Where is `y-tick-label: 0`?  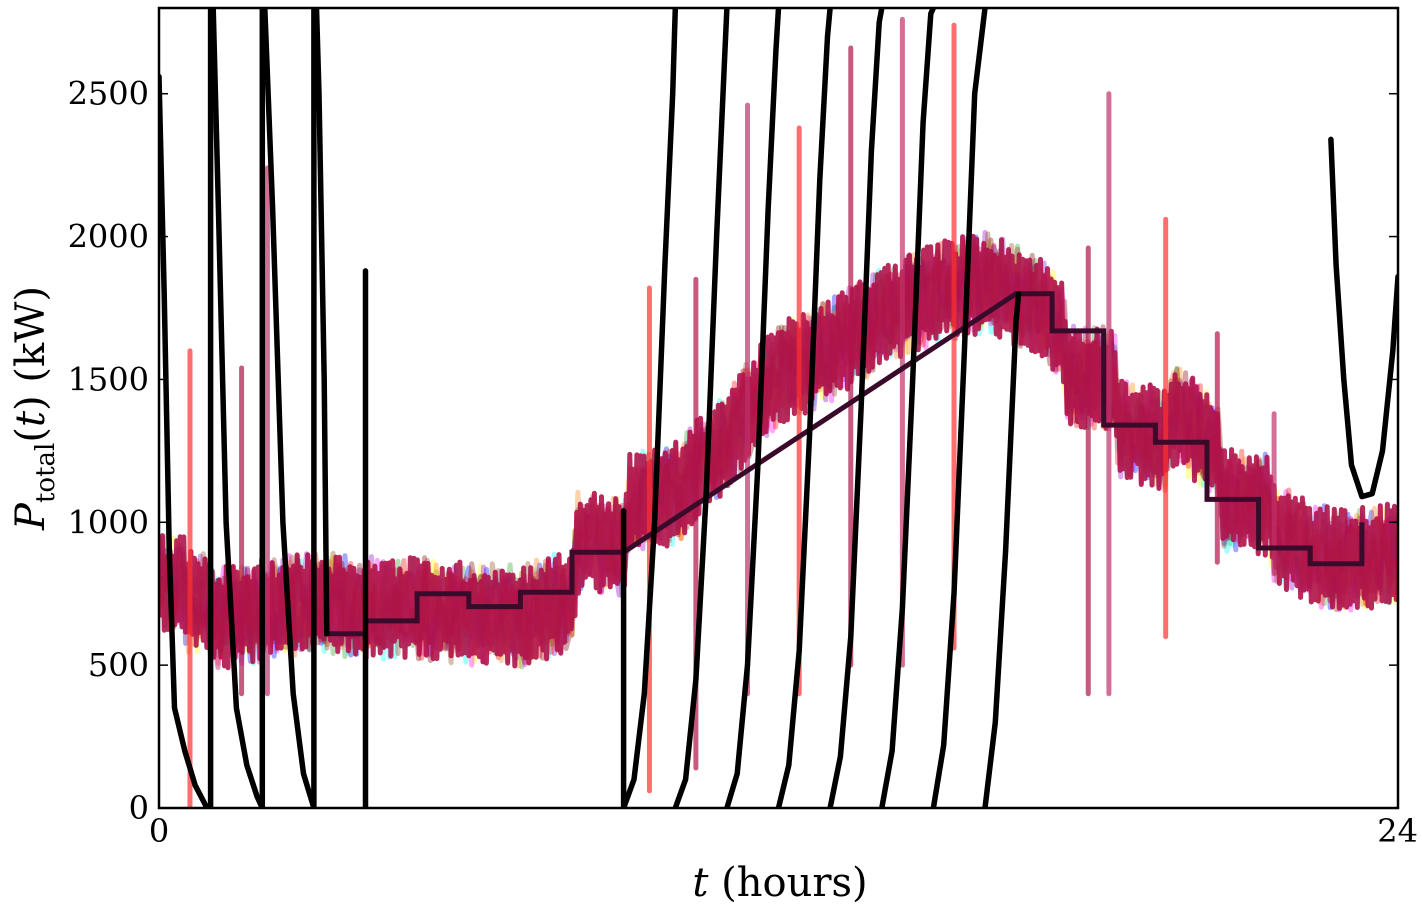
y-tick-label: 0 is located at coordinates (139, 808).